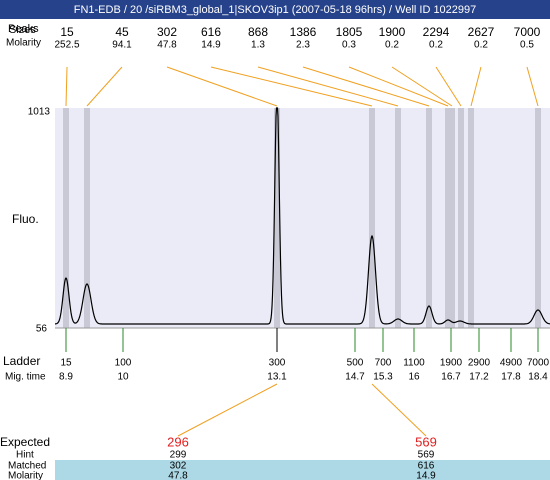 Image resolution: width=550 pixels, height=480 pixels. What do you see at coordinates (211, 32) in the screenshot?
I see `peak-size: 616` at bounding box center [211, 32].